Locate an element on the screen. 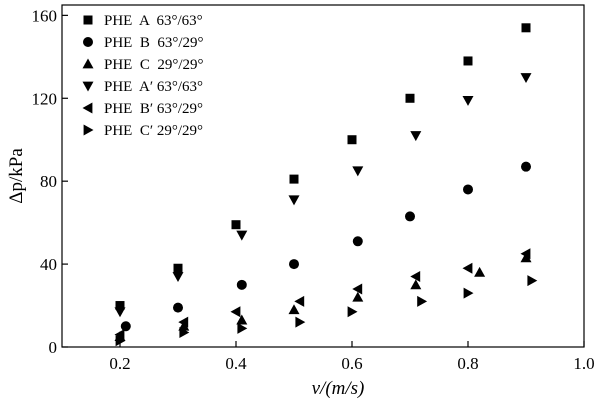 The image size is (598, 402). legend-label: PHE A′ 63°/63° is located at coordinates (153, 87).